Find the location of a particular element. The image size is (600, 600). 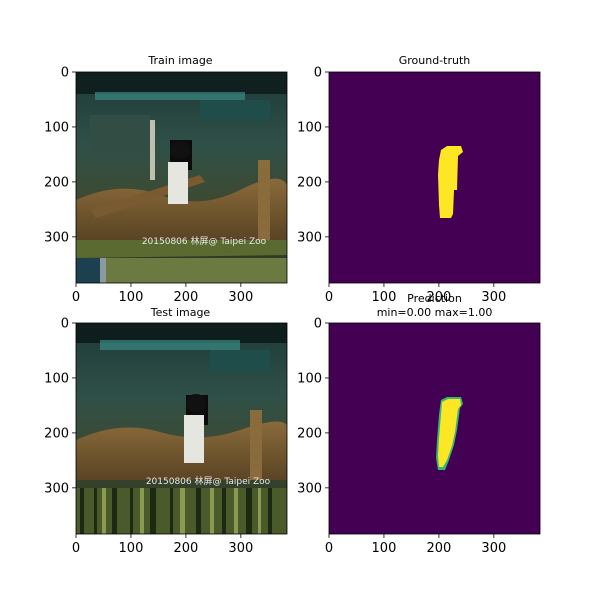

panel-title: Ground-truth is located at coordinates (435, 60).